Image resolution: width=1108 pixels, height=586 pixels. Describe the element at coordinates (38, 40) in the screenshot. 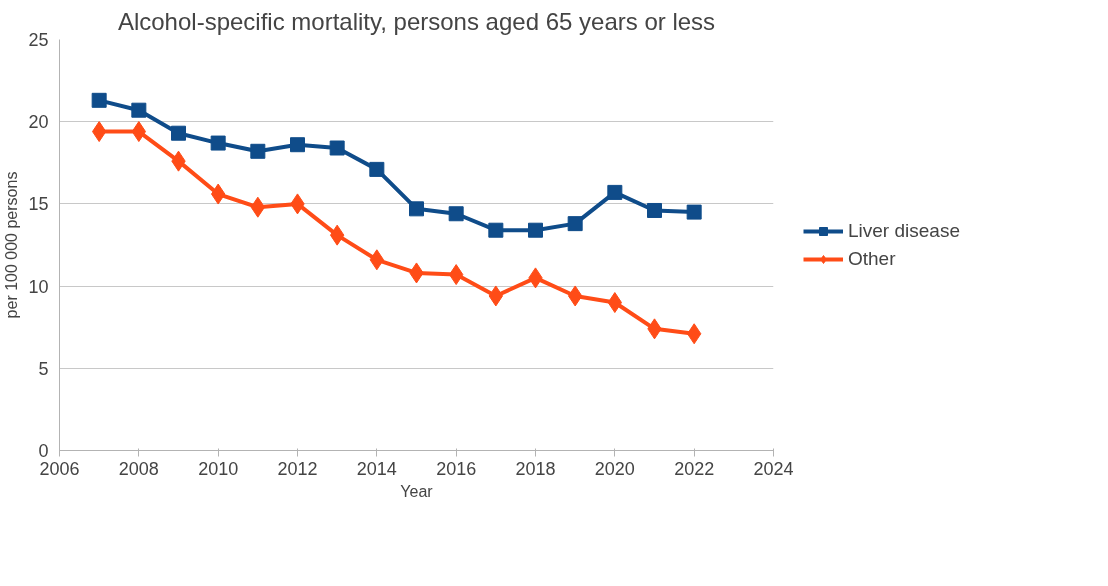

I see `y-tick-label: 25` at that location.